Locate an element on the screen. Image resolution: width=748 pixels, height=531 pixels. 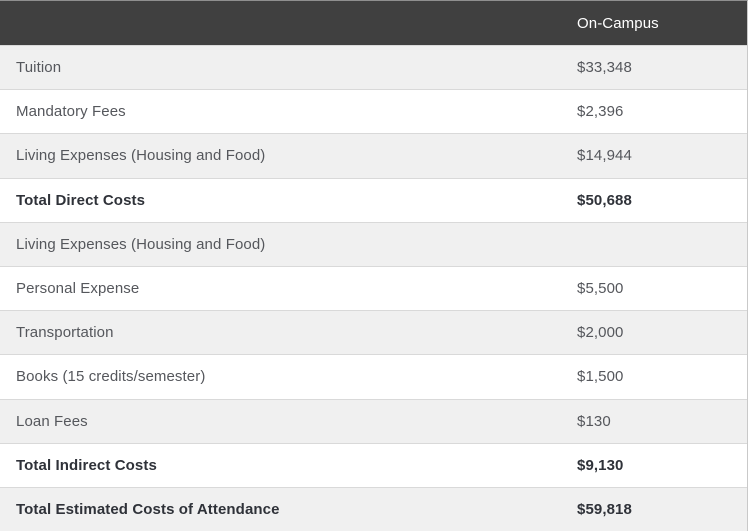
row-value: $33,348 is located at coordinates (604, 68).